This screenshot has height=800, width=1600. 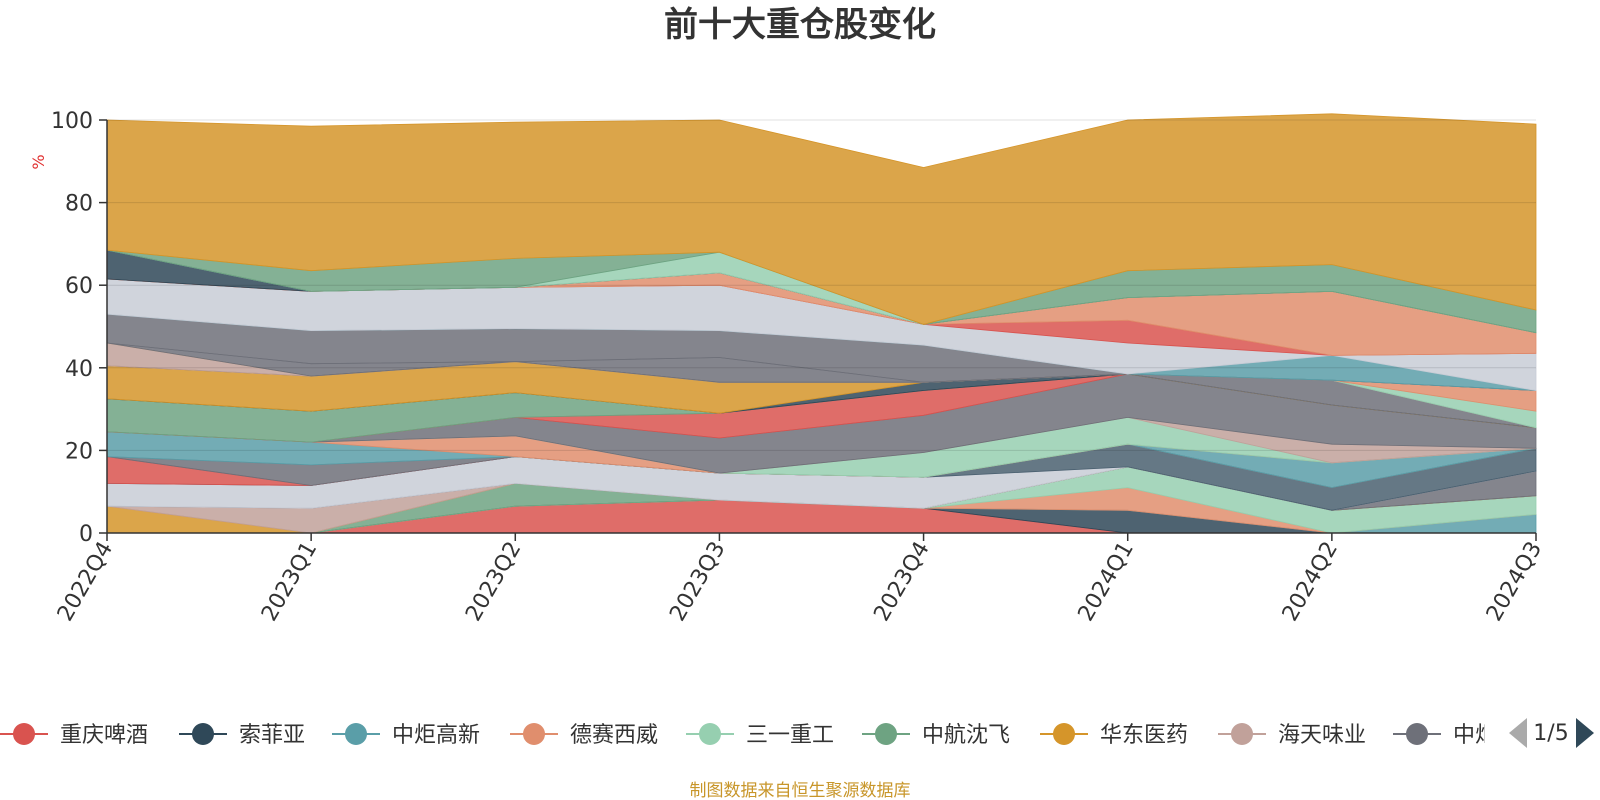 What do you see at coordinates (1144, 735) in the screenshot?
I see `legend-label: 华东医药` at bounding box center [1144, 735].